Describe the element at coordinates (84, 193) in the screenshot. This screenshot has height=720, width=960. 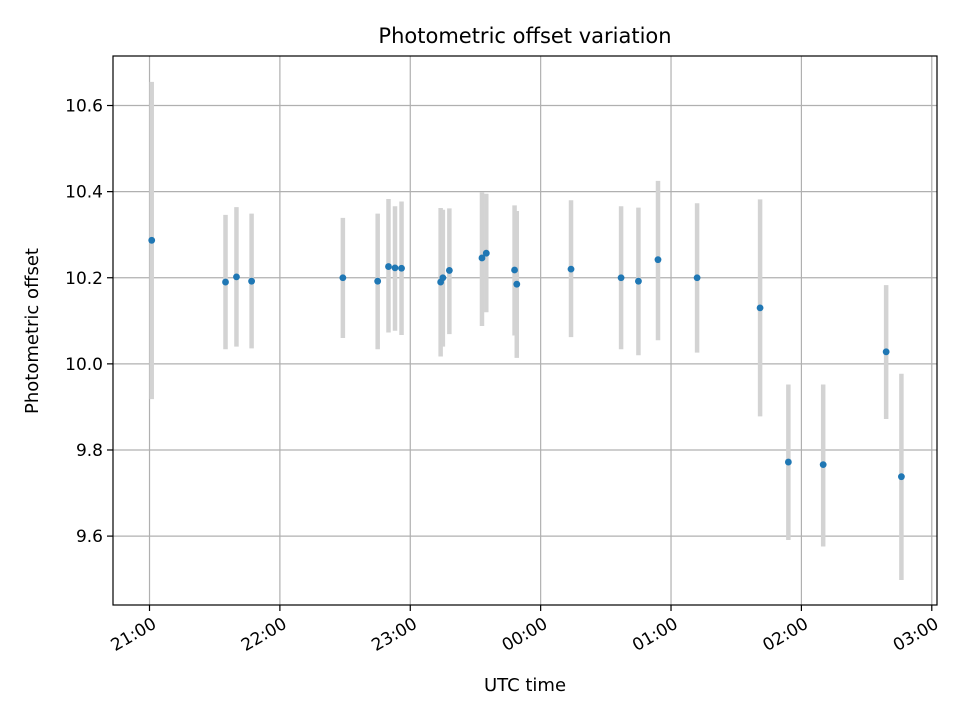
I see `y-tick-label: 10.4` at that location.